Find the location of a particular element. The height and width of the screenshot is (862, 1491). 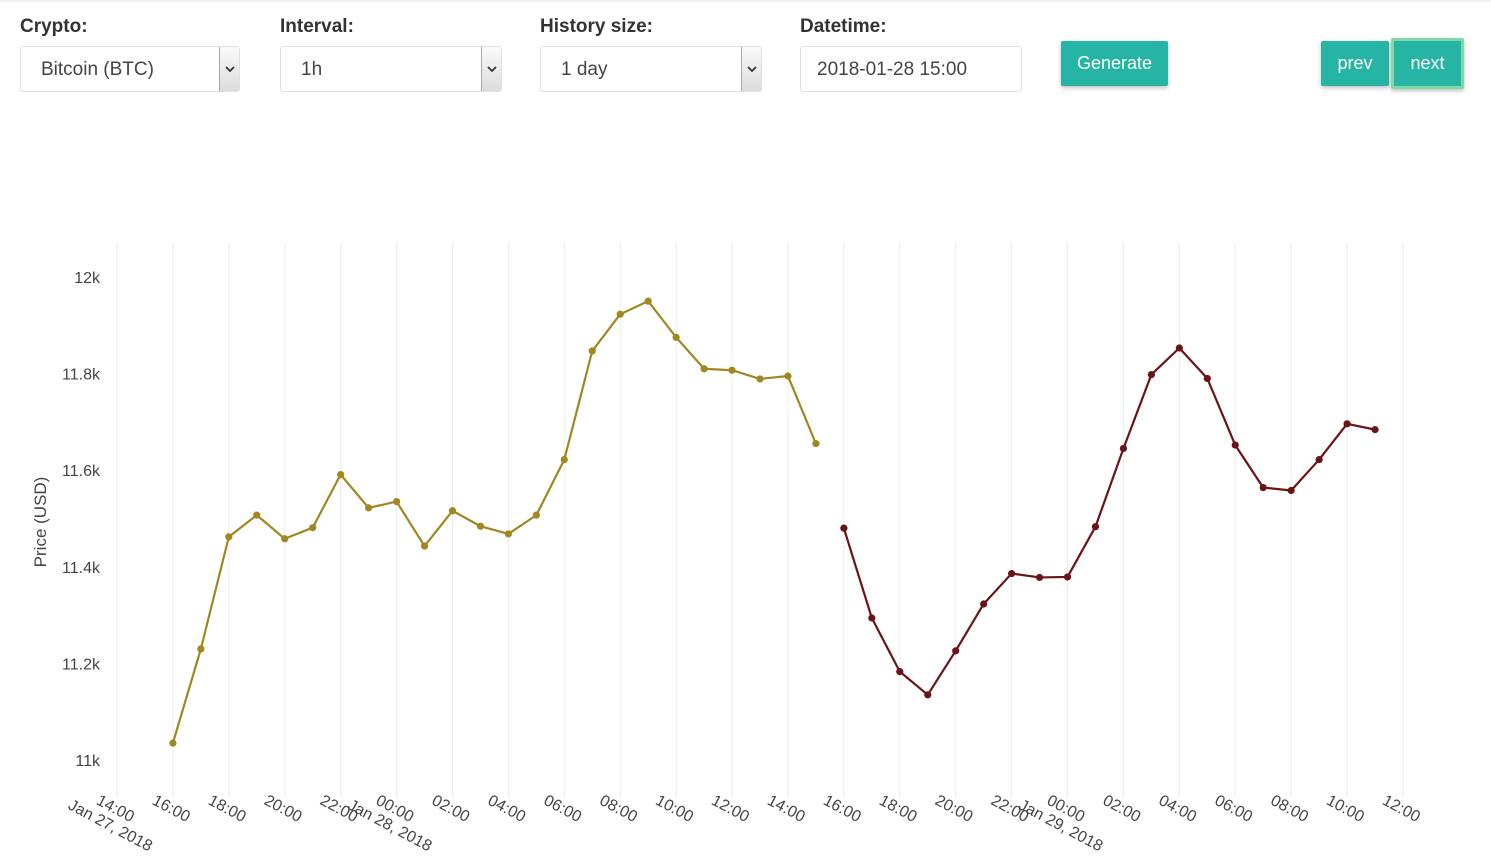

interval-field: Interval: 1h is located at coordinates (391, 53).